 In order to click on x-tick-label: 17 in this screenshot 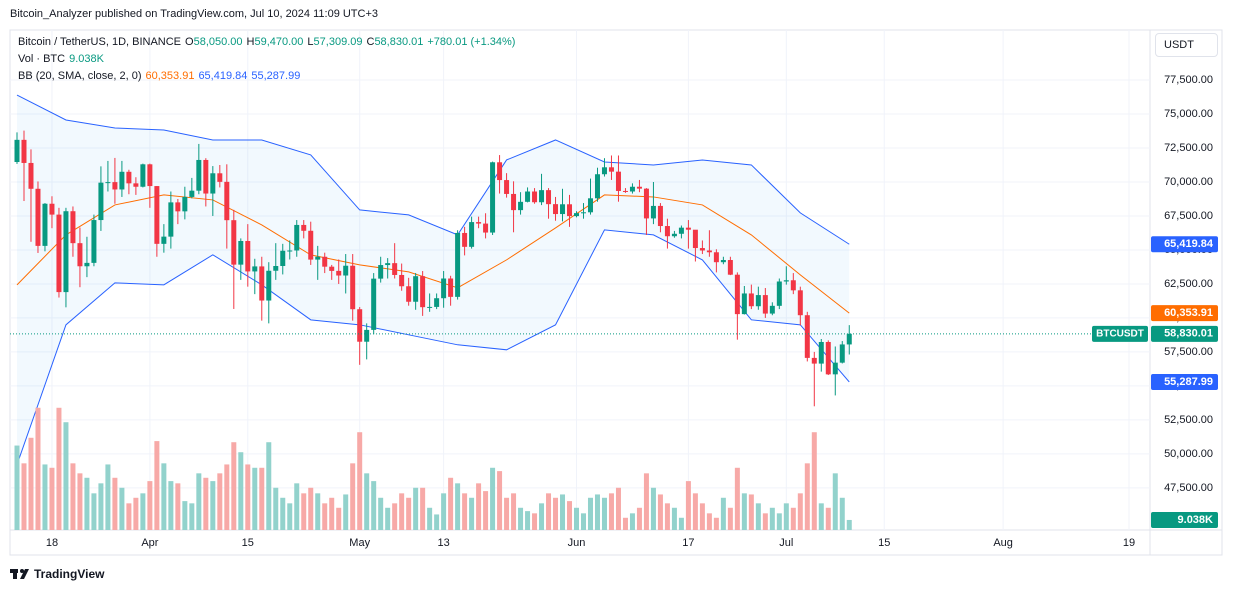, I will do `click(688, 543)`.